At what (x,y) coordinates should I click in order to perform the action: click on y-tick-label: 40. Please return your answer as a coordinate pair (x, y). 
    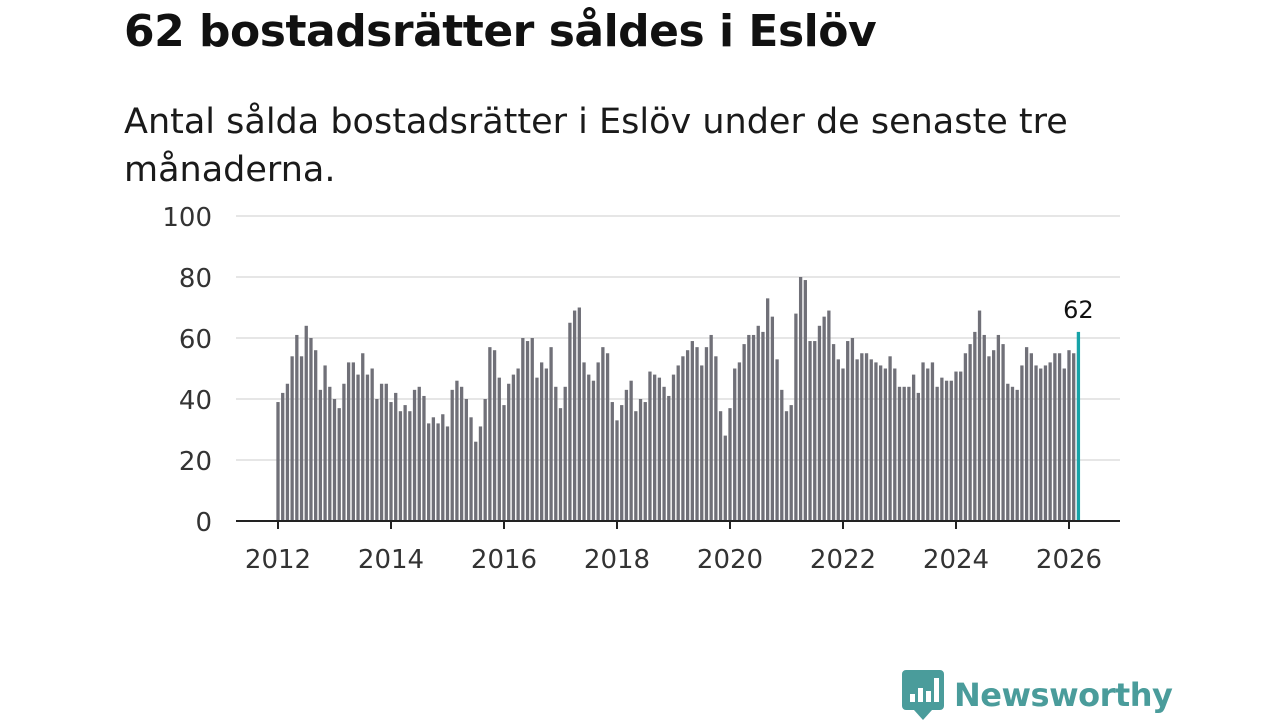
    Looking at the image, I should click on (195, 401).